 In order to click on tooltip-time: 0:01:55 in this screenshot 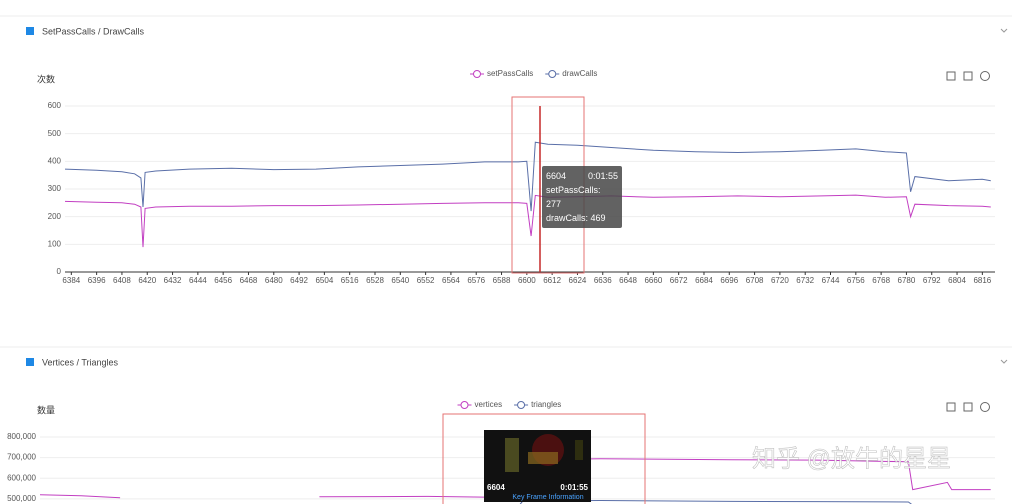, I will do `click(602, 176)`.